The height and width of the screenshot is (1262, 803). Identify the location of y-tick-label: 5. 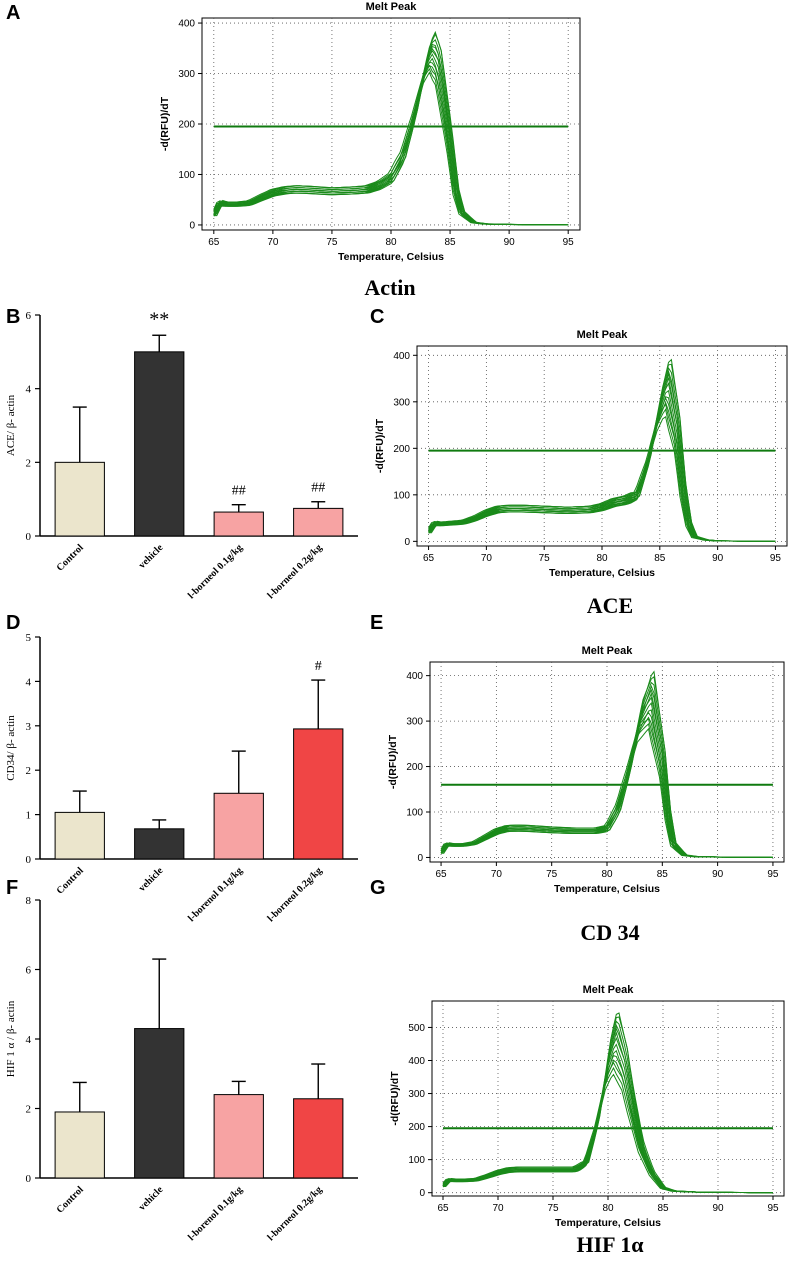
(29, 638).